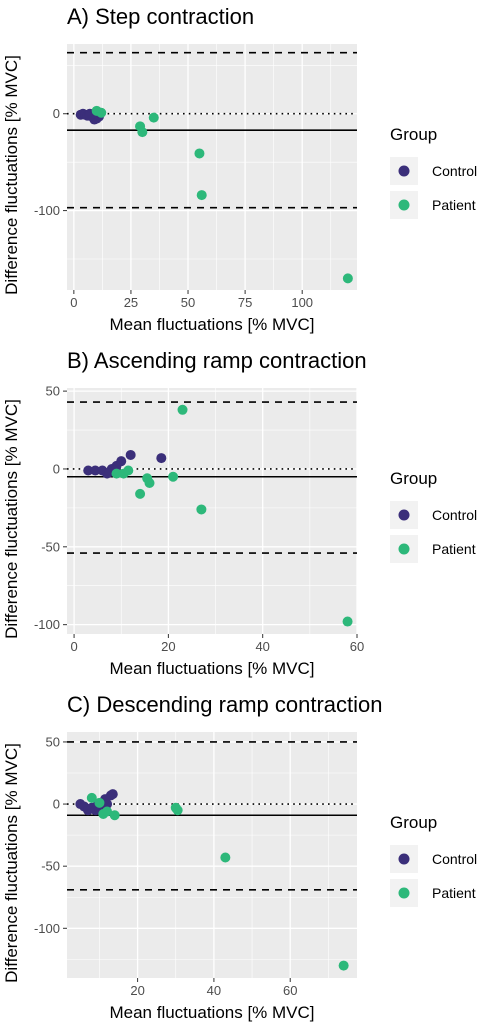  I want to click on x-tick-label: 50, so click(188, 302).